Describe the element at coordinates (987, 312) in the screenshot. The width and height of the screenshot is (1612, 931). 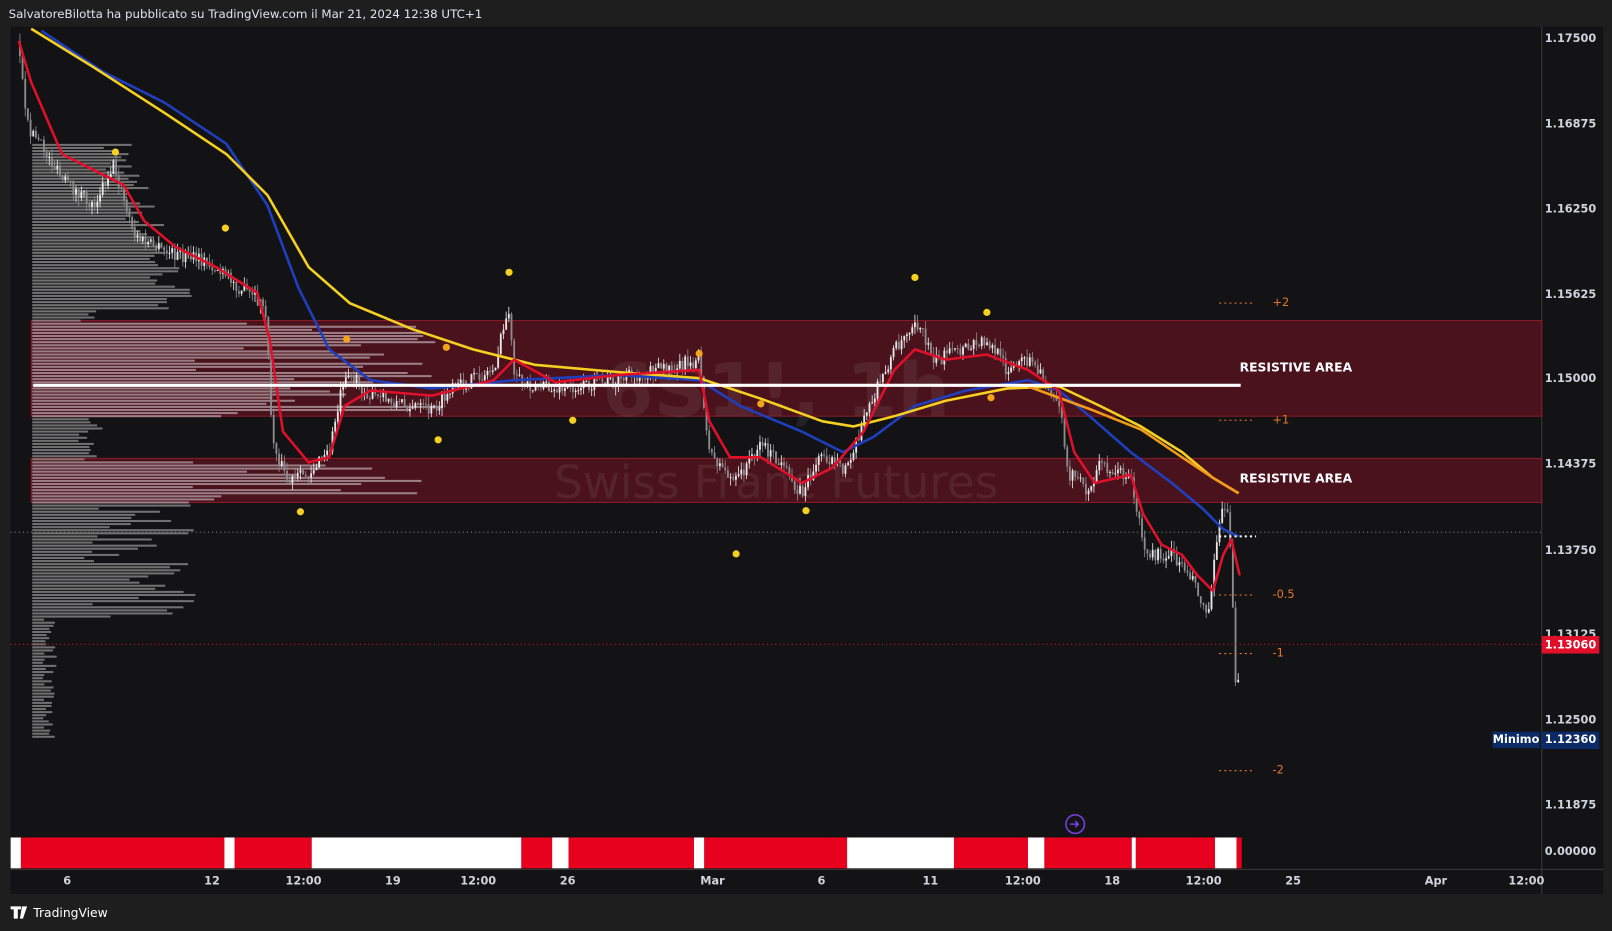
I see `swing-marker` at that location.